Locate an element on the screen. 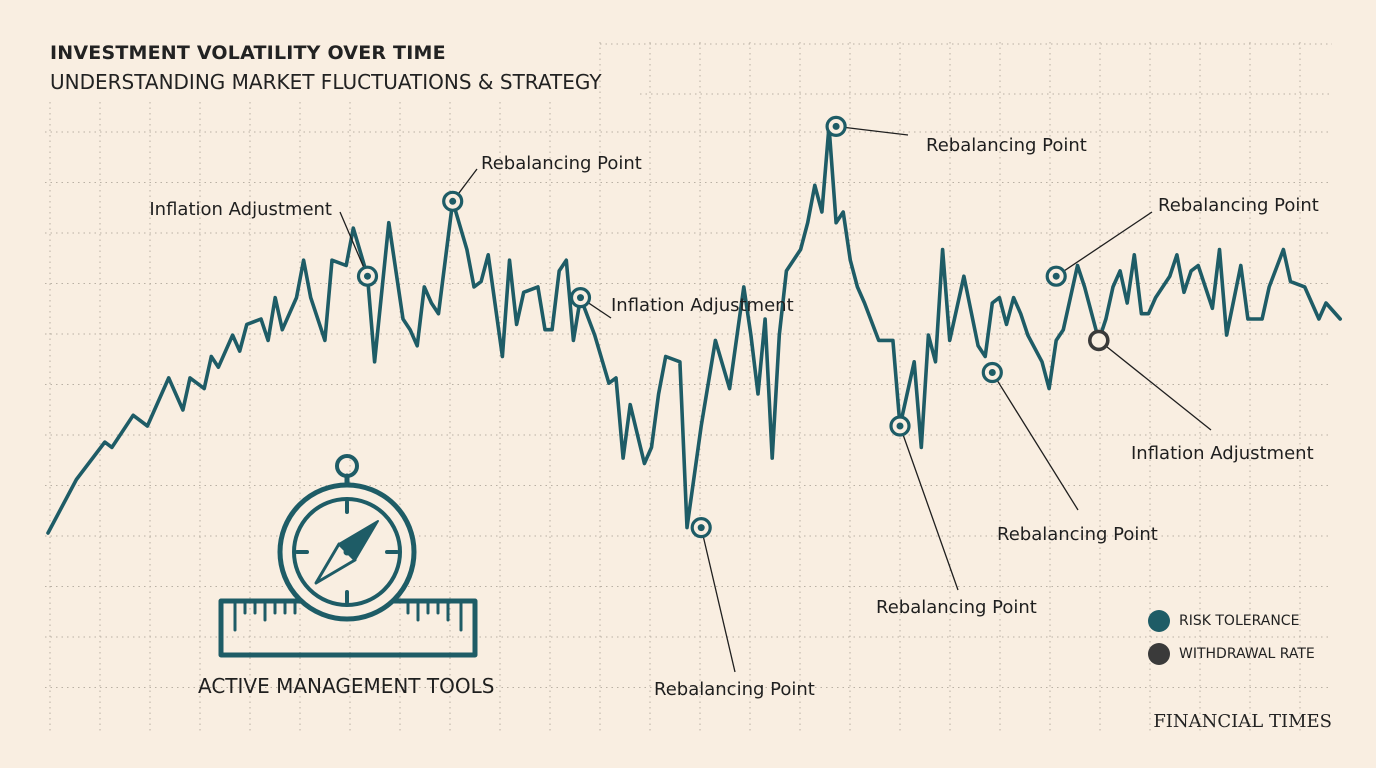  legend-label-withdrawal-rate: WITHDRAWAL RATE is located at coordinates (1247, 654).